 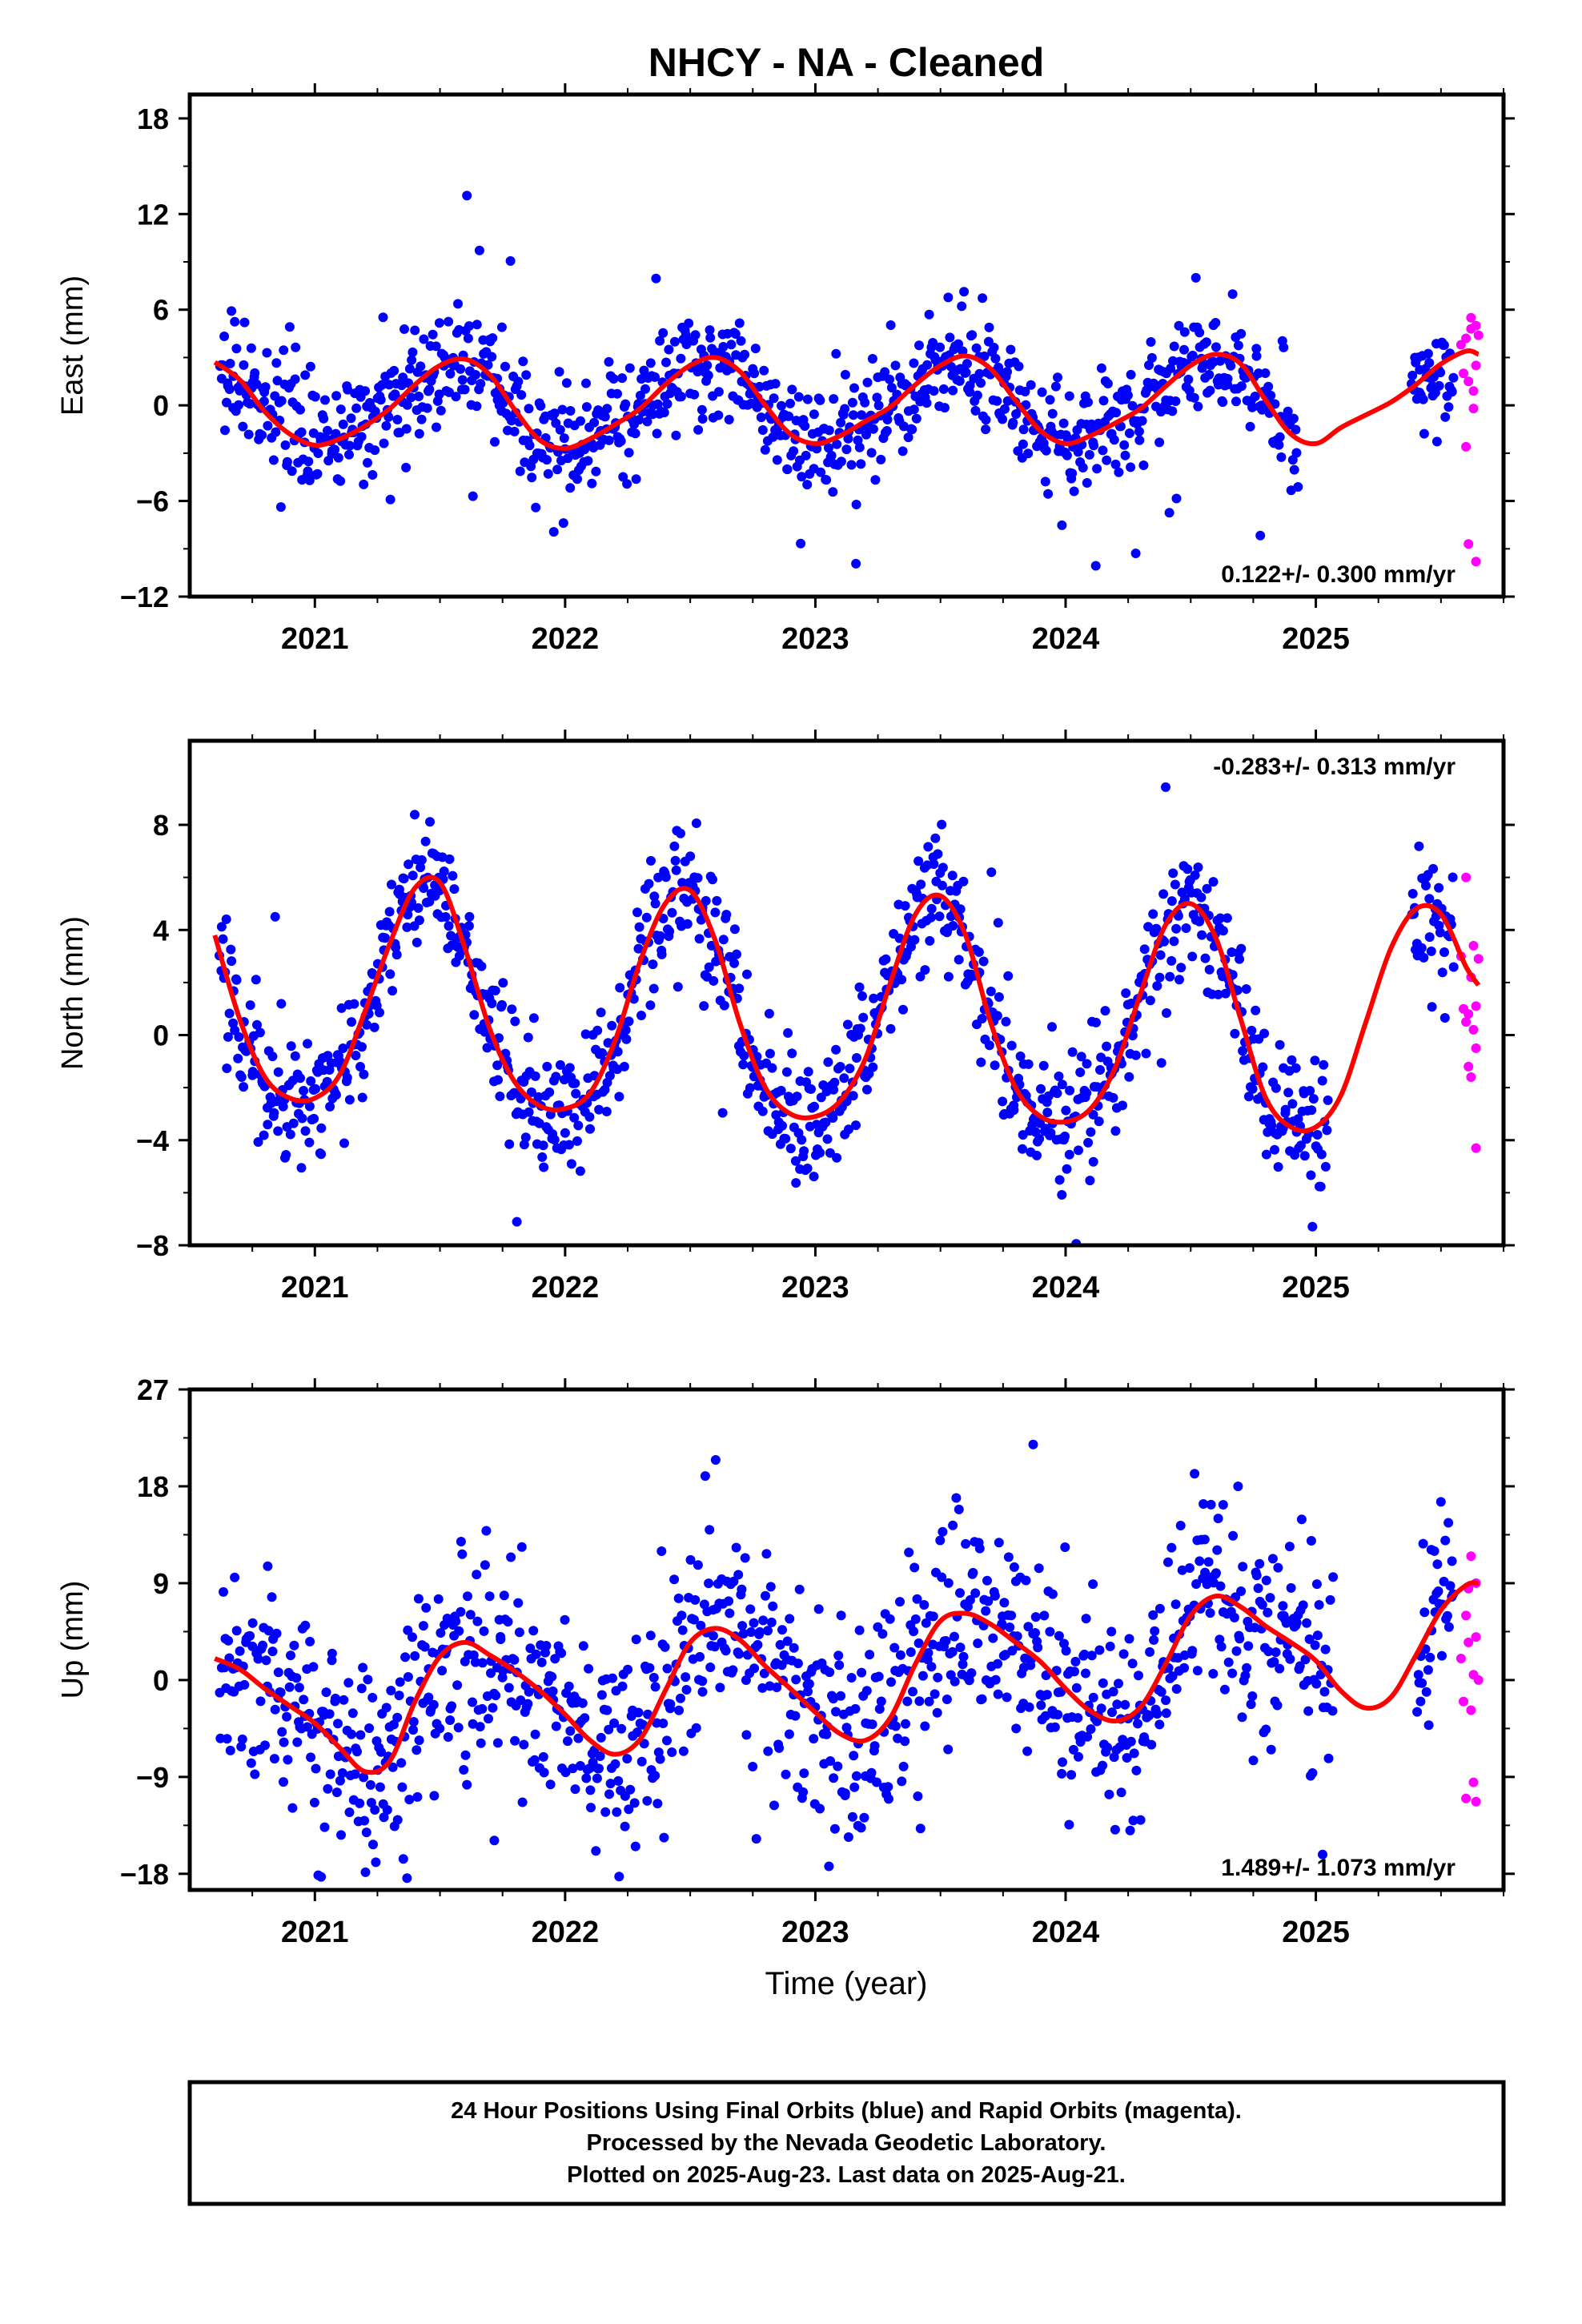 What do you see at coordinates (815, 1932) in the screenshot?
I see `x-tick-label: 2023` at bounding box center [815, 1932].